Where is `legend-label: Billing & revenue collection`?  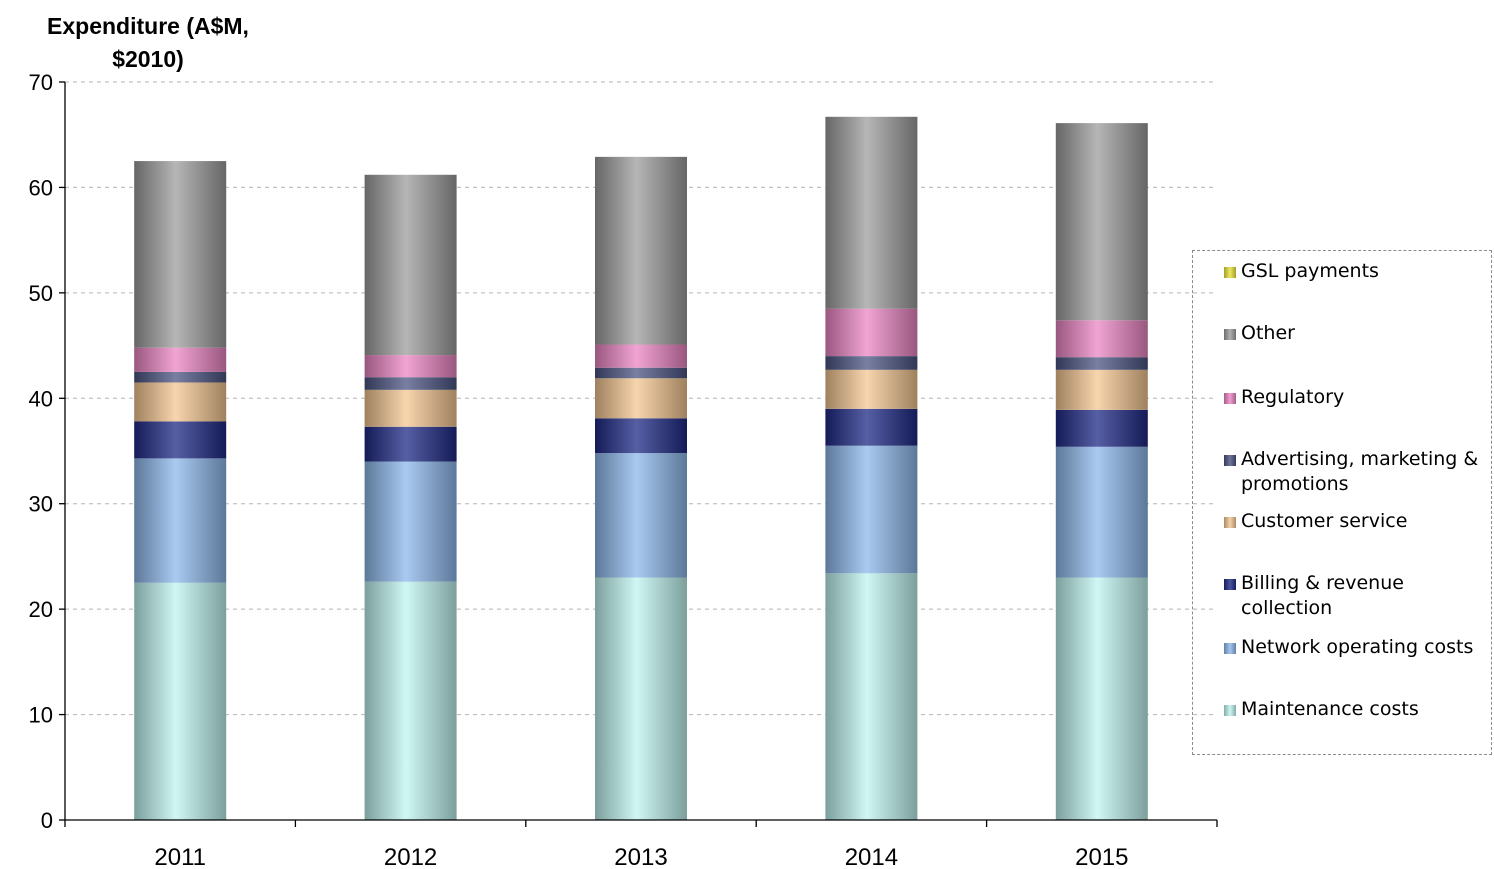
legend-label: Billing & revenue collection is located at coordinates (1322, 595).